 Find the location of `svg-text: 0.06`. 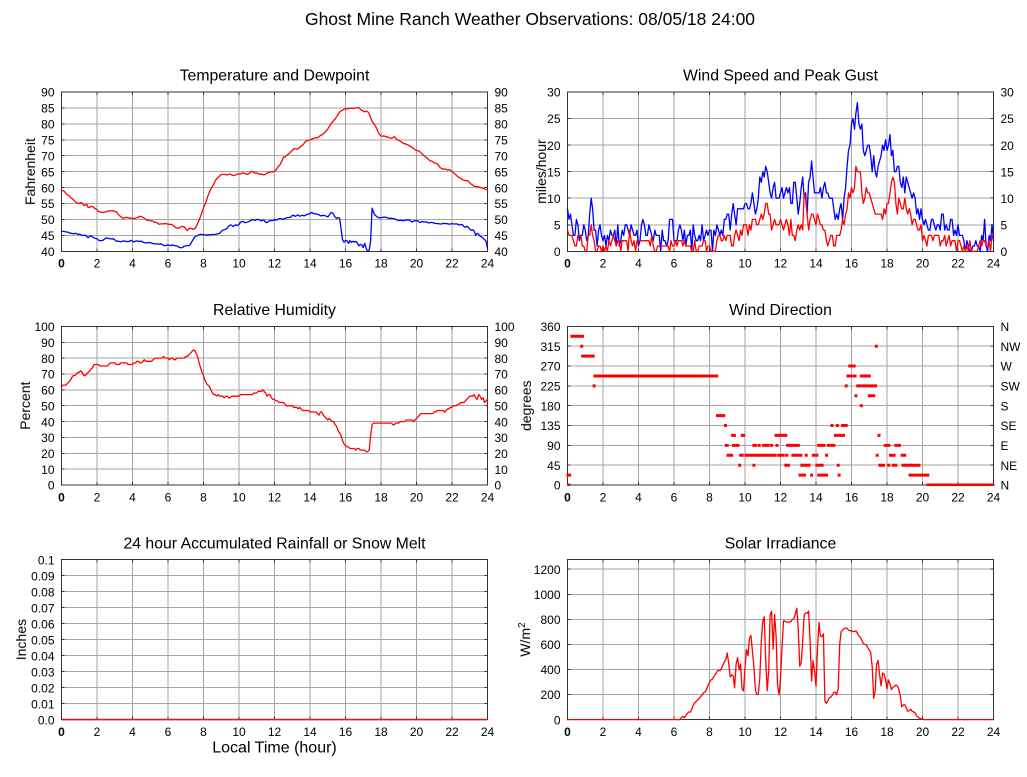

svg-text: 0.06 is located at coordinates (43, 624).